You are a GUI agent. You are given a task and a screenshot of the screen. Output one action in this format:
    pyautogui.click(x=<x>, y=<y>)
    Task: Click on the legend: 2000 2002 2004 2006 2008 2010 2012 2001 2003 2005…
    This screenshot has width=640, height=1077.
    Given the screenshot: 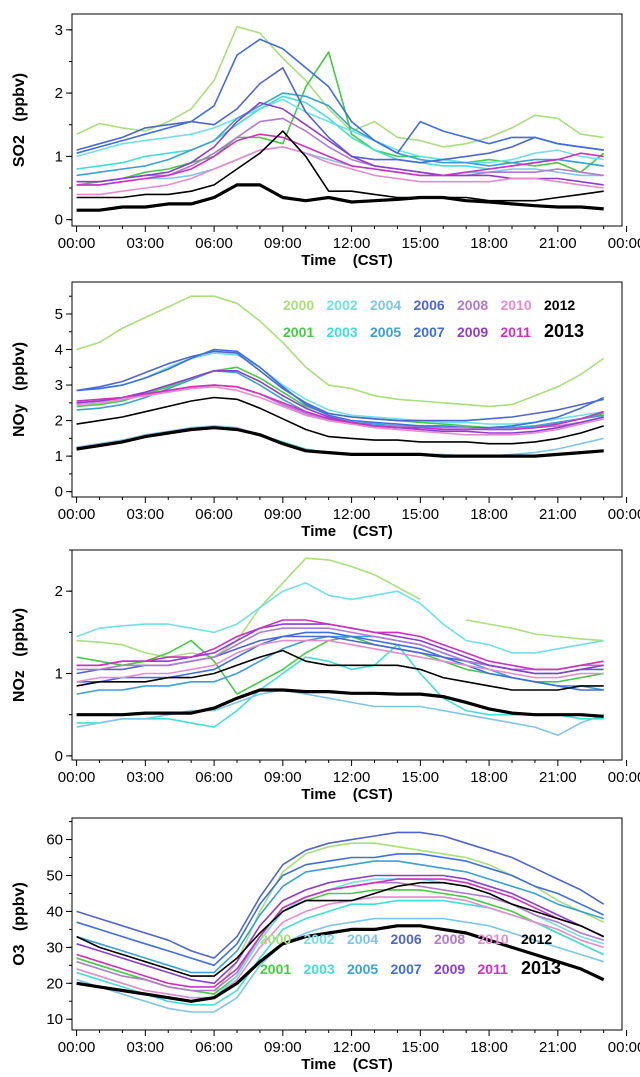 What is the action you would take?
    pyautogui.click(x=410, y=954)
    